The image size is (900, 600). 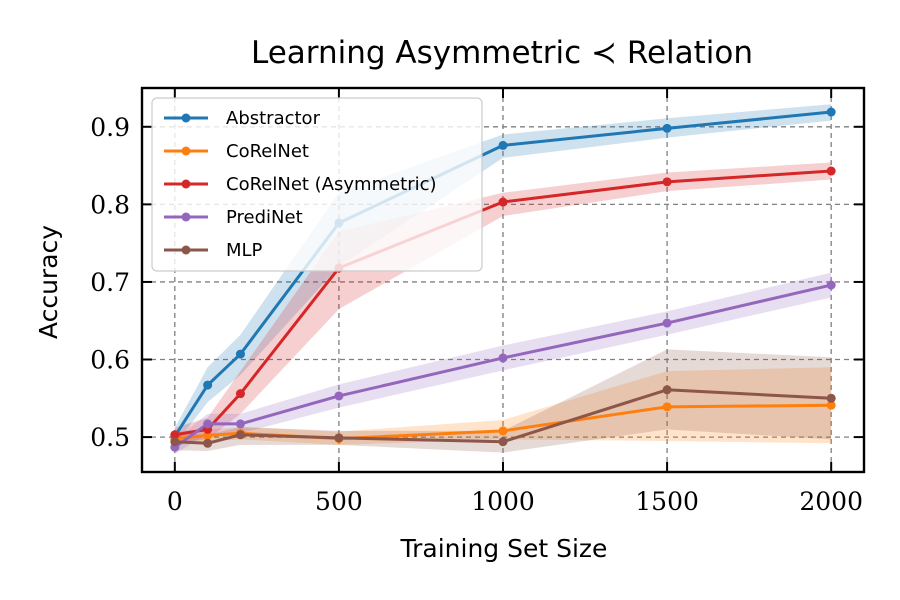 I want to click on y-tick-label-3: 0.8, so click(x=110, y=204).